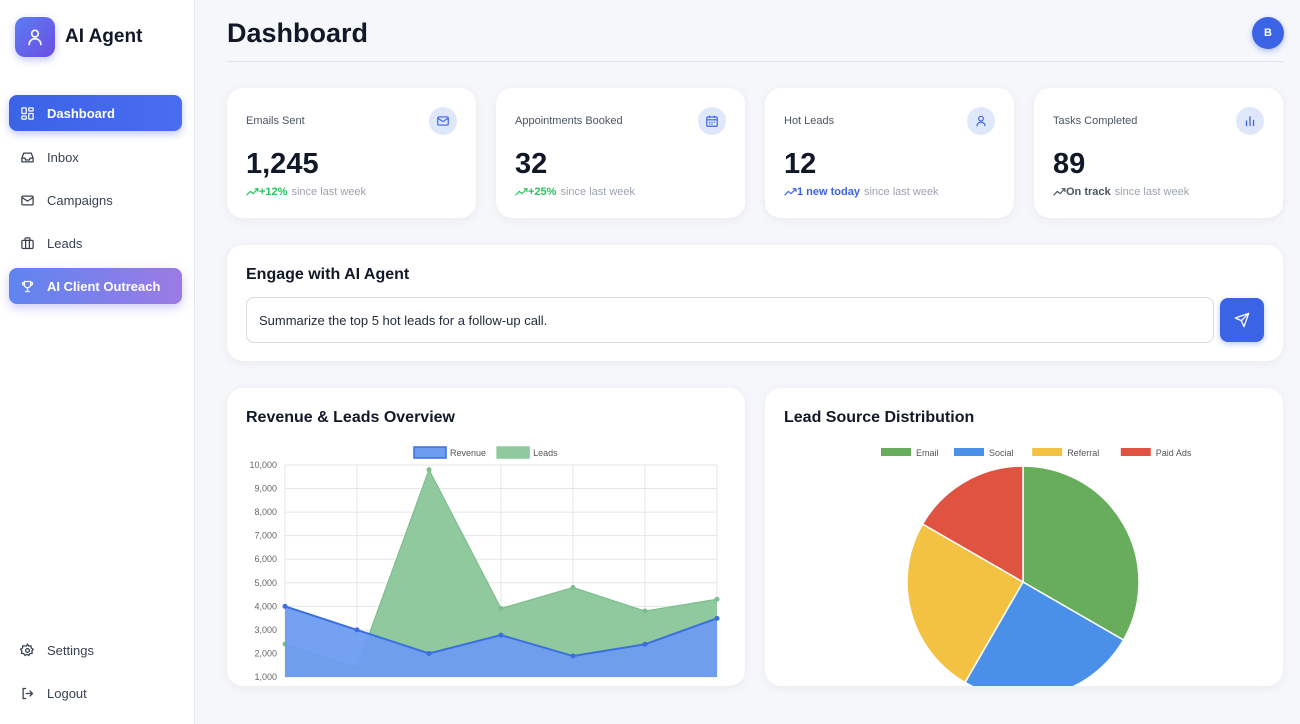 The width and height of the screenshot is (1300, 724). What do you see at coordinates (1268, 33) in the screenshot?
I see `avatar: B` at bounding box center [1268, 33].